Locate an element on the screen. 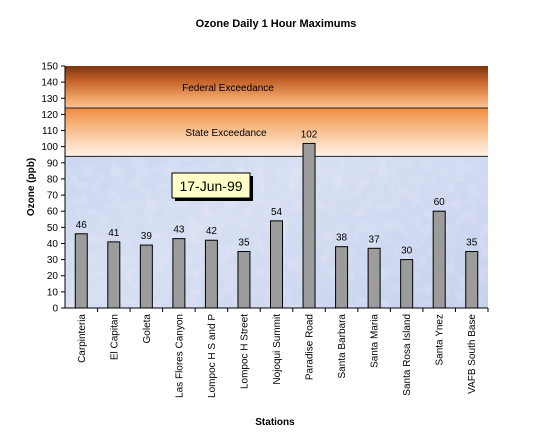  value-label: 54 is located at coordinates (277, 212).